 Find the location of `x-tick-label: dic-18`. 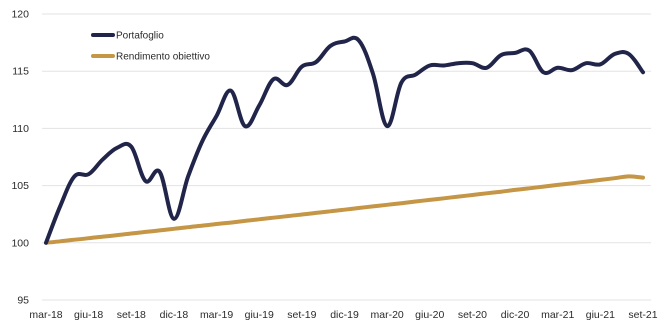

x-tick-label: dic-18 is located at coordinates (174, 314).